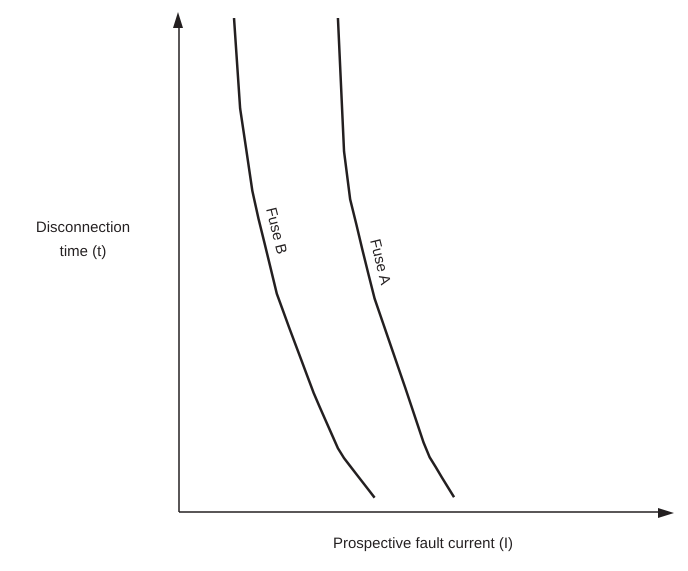  I want to click on text: Fuse B, so click(276, 231).